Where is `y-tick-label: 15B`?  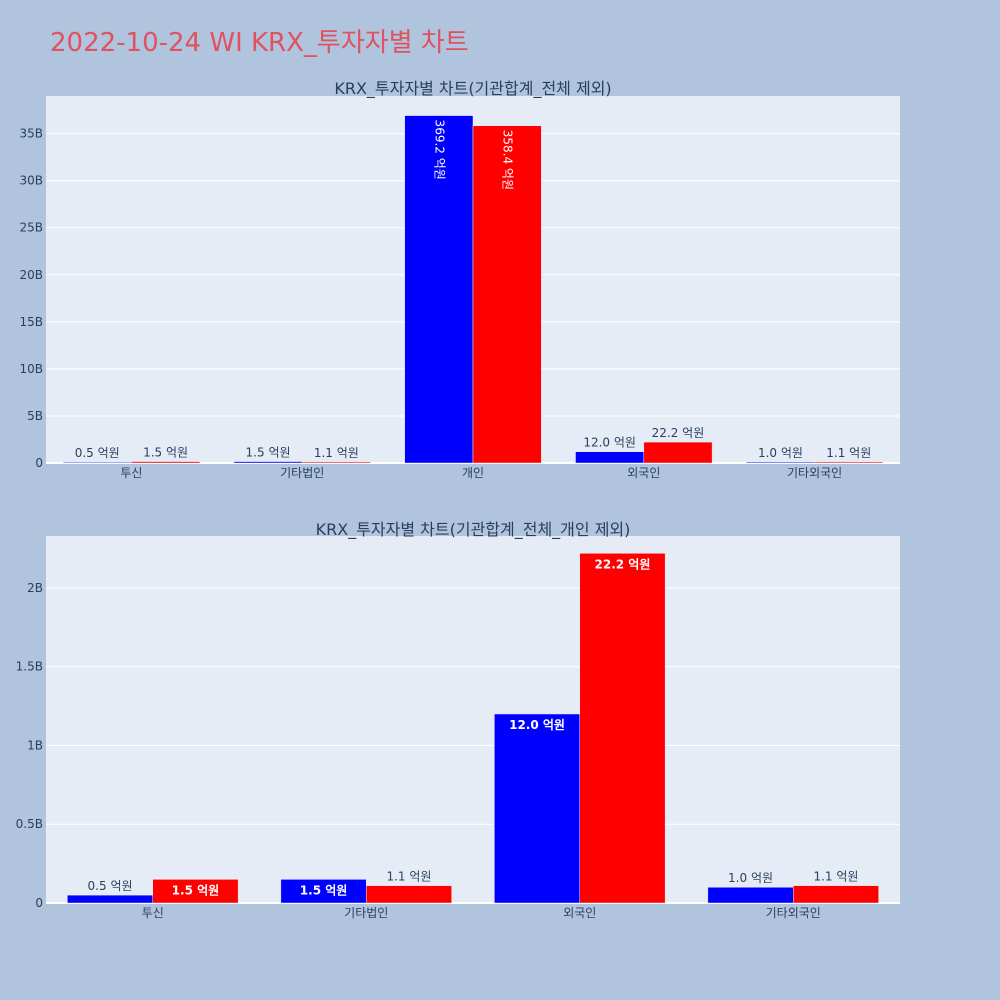
y-tick-label: 15B is located at coordinates (31, 322).